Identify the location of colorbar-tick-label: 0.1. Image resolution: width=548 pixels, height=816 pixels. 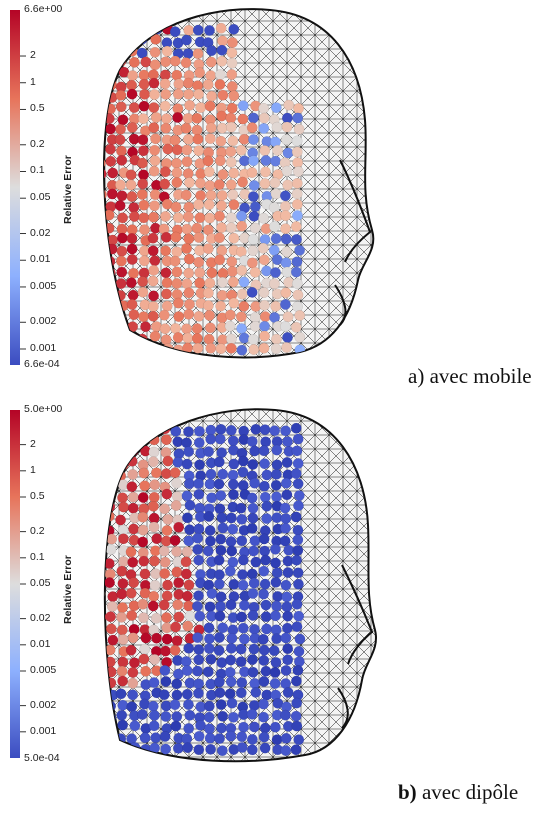
(37, 170).